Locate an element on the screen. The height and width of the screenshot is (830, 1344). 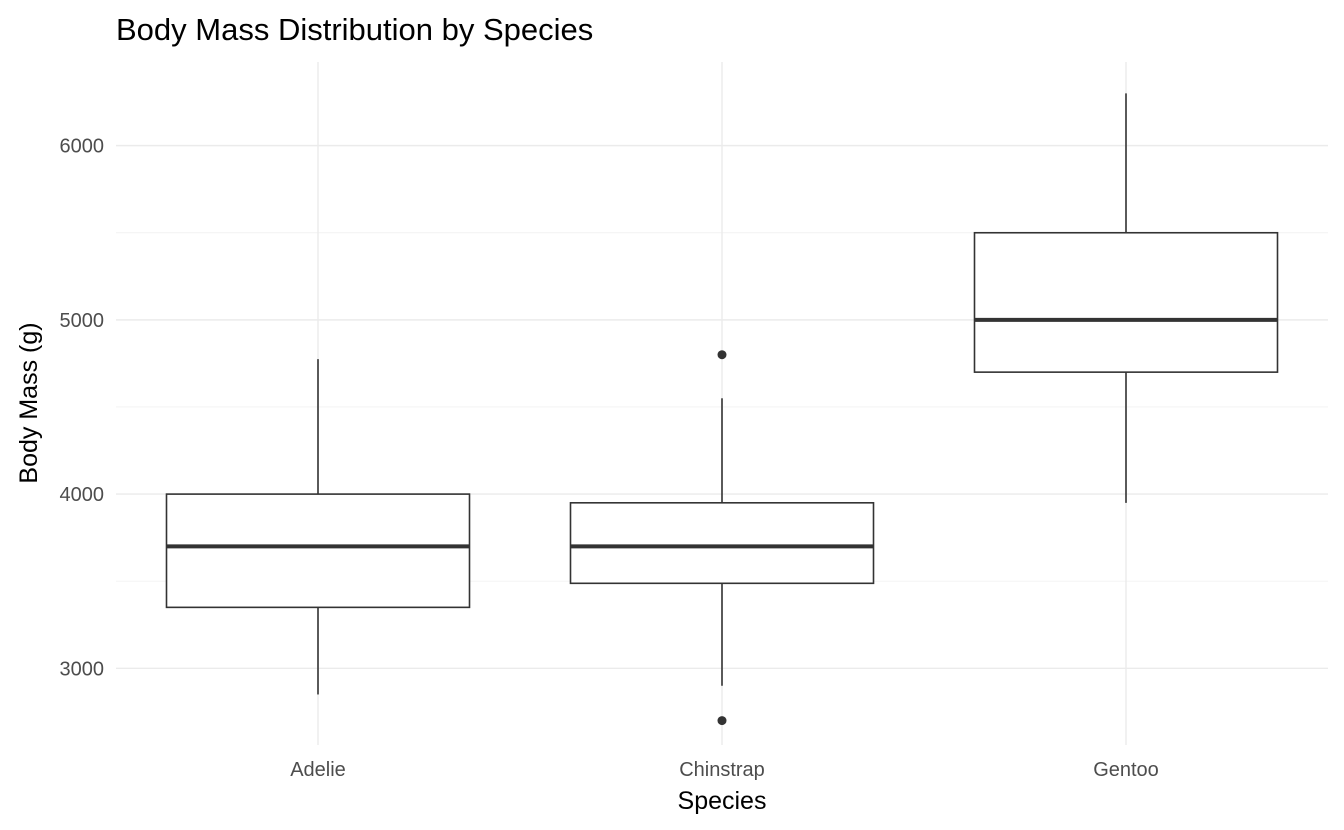
box-chinstrap is located at coordinates (722, 538).